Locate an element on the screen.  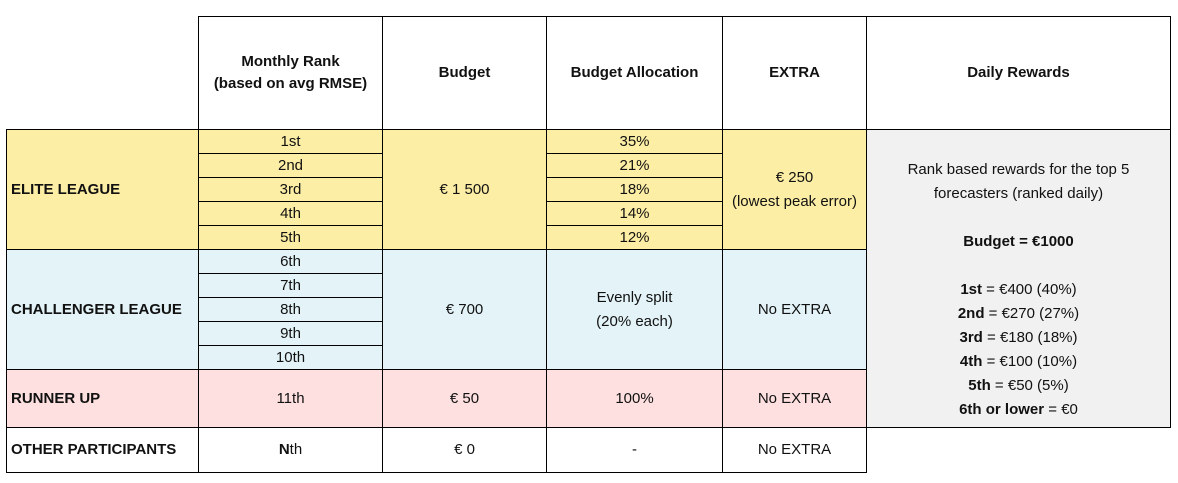
elite-rank-4: 4th is located at coordinates (290, 213).